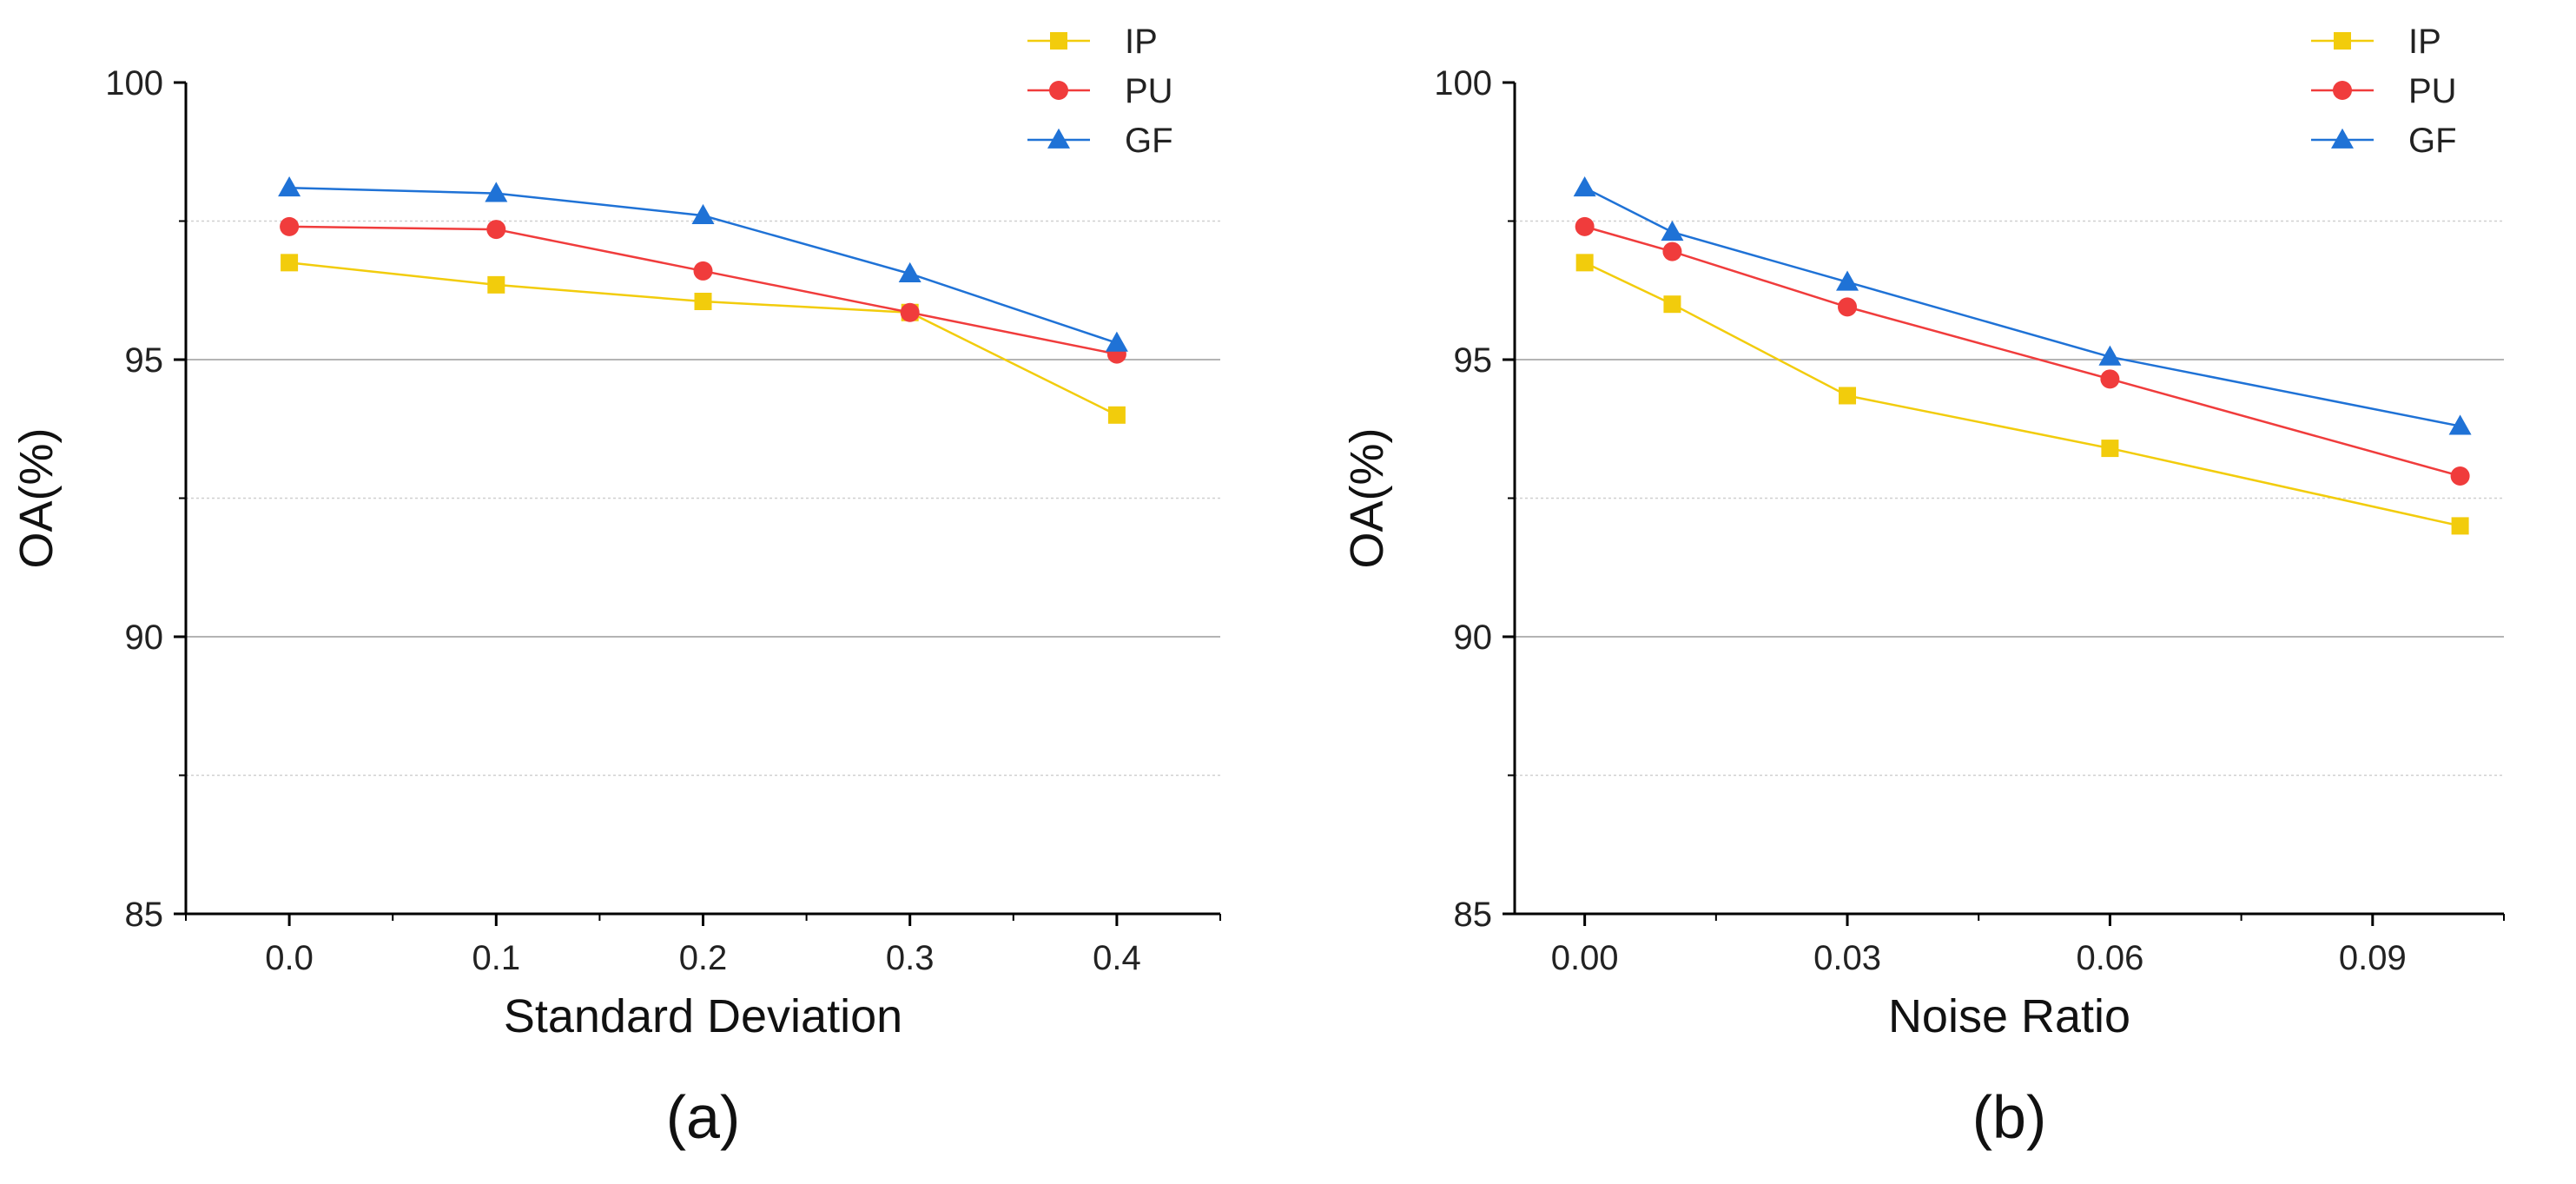 This screenshot has width=2576, height=1184. What do you see at coordinates (2009, 1016) in the screenshot?
I see `x-axis-title: Noise Ratio` at bounding box center [2009, 1016].